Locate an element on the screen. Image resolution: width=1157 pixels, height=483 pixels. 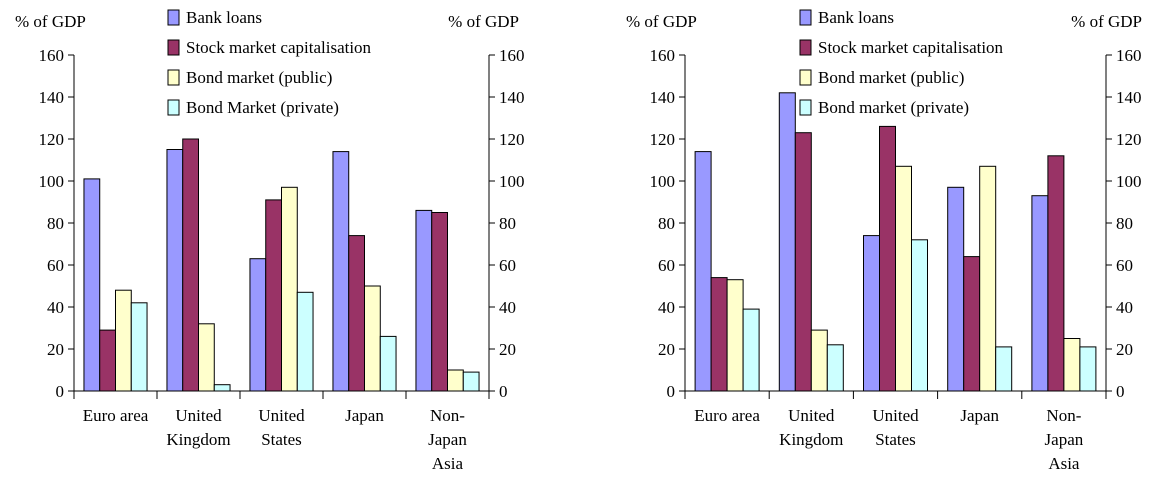
legend-swatch-bank-loans is located at coordinates (805, 17).